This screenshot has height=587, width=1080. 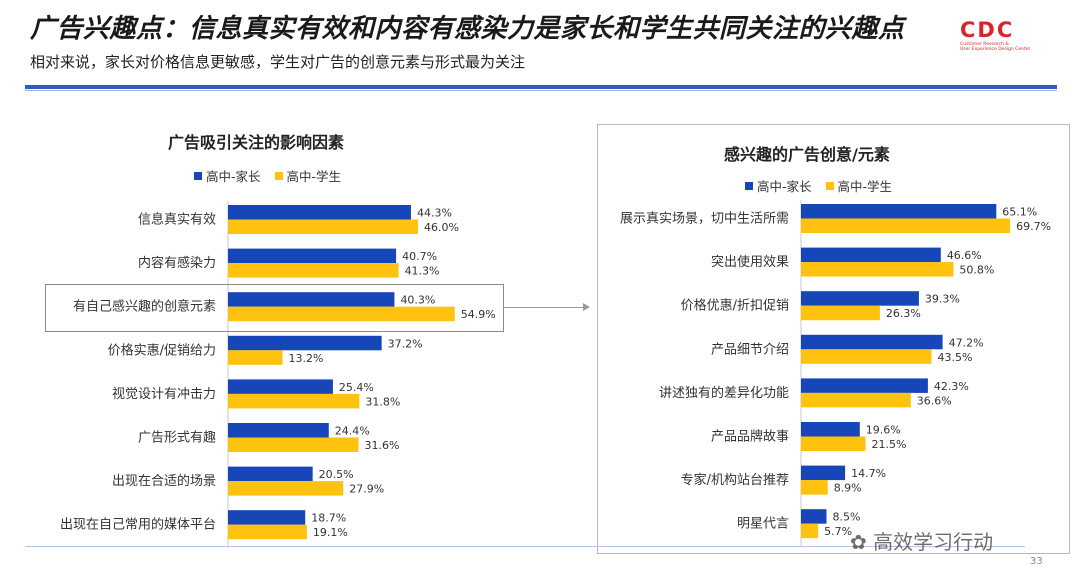 What do you see at coordinates (366, 489) in the screenshot?
I see `data-label-student: 27.9%` at bounding box center [366, 489].